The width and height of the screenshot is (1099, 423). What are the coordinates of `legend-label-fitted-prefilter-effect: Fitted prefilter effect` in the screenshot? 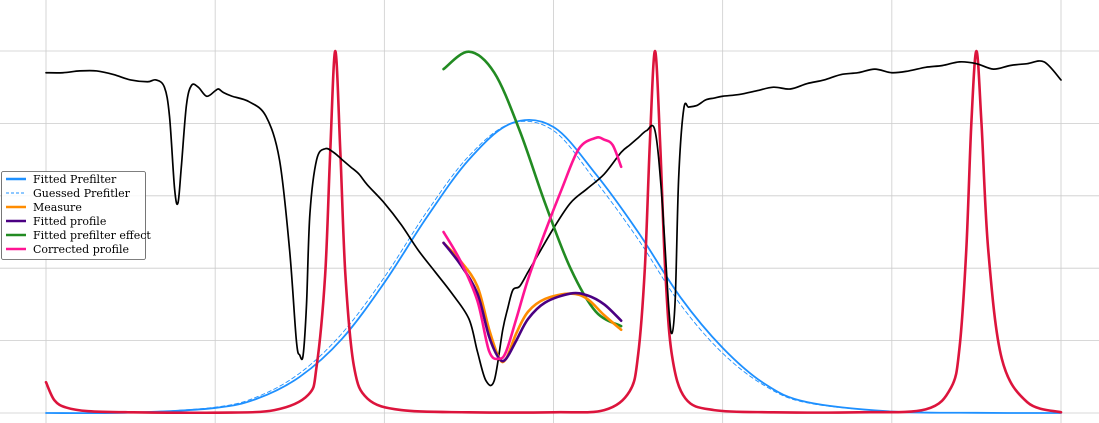 It's located at (92, 235).